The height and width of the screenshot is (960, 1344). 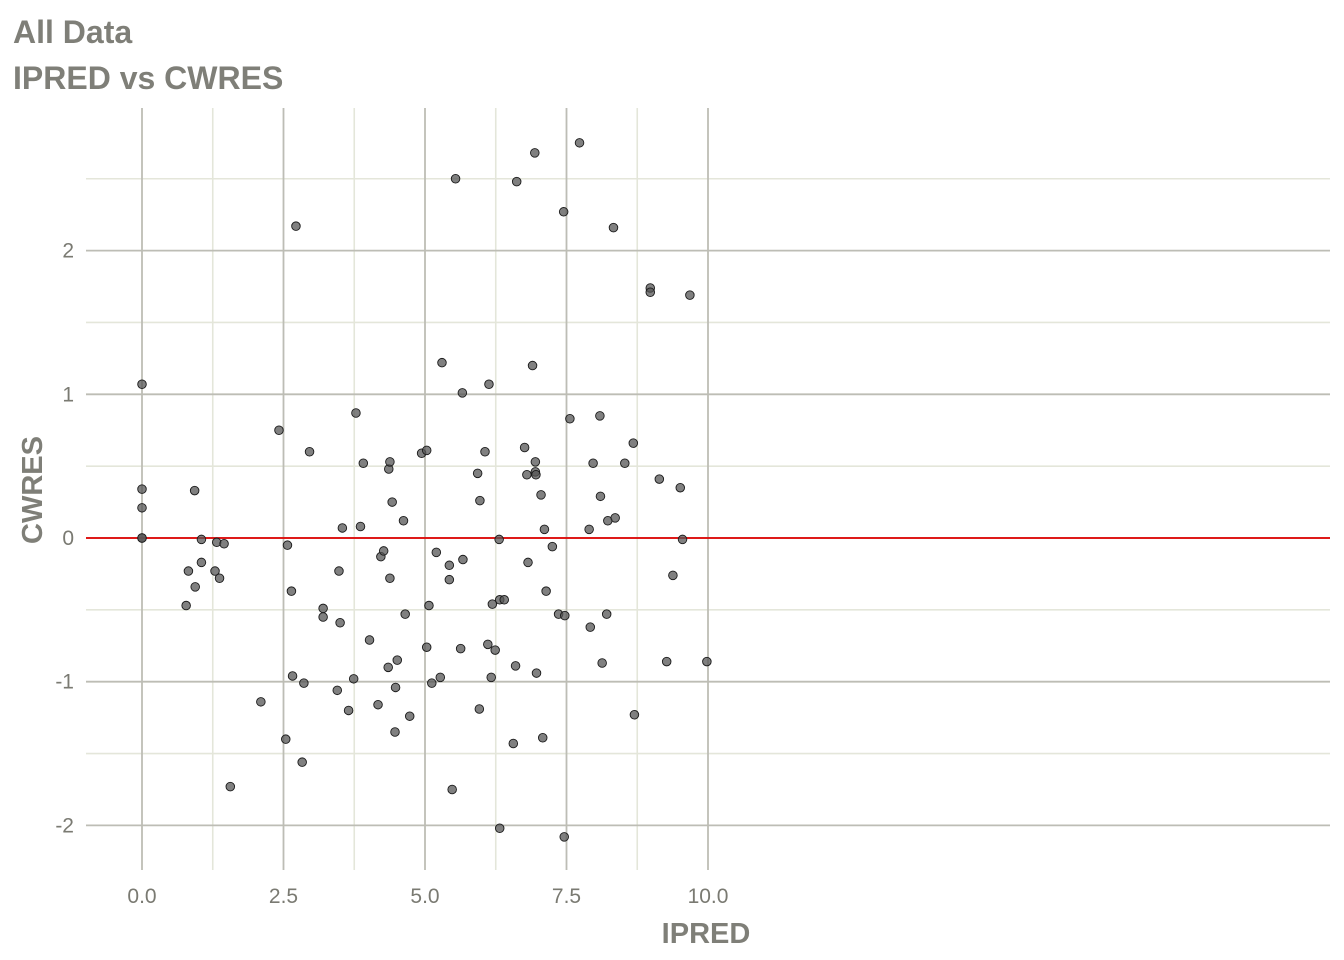 I want to click on x-tick-label: 10.0, so click(x=708, y=896).